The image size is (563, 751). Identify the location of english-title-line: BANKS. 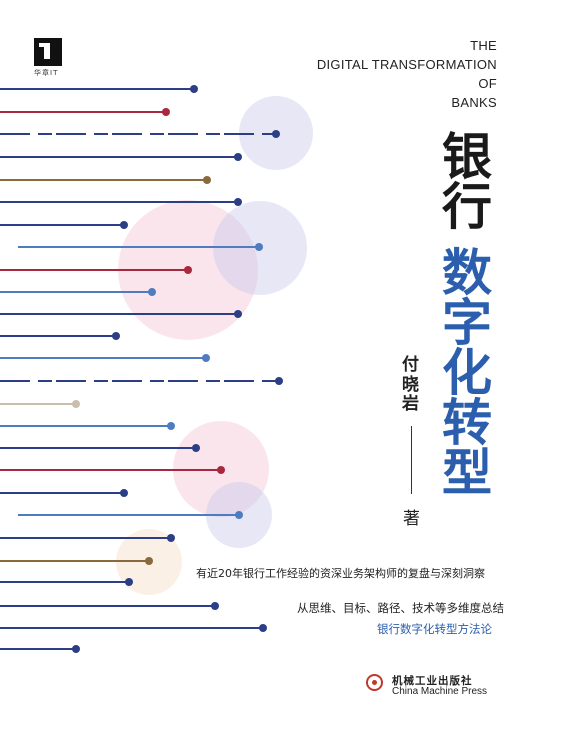
(474, 102).